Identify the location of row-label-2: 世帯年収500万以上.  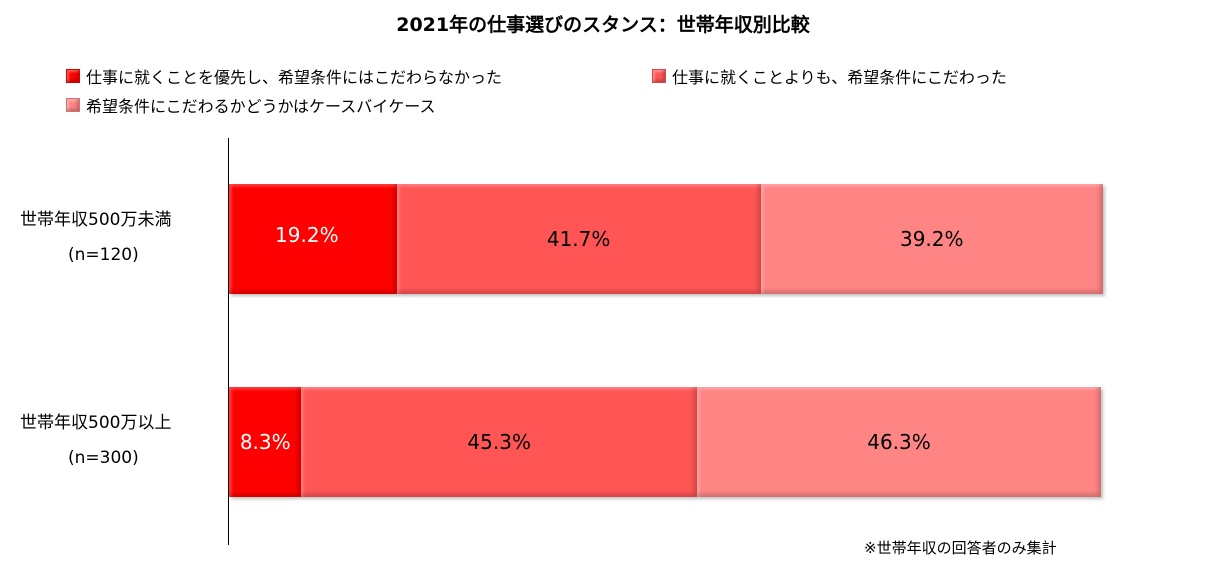
(96, 423).